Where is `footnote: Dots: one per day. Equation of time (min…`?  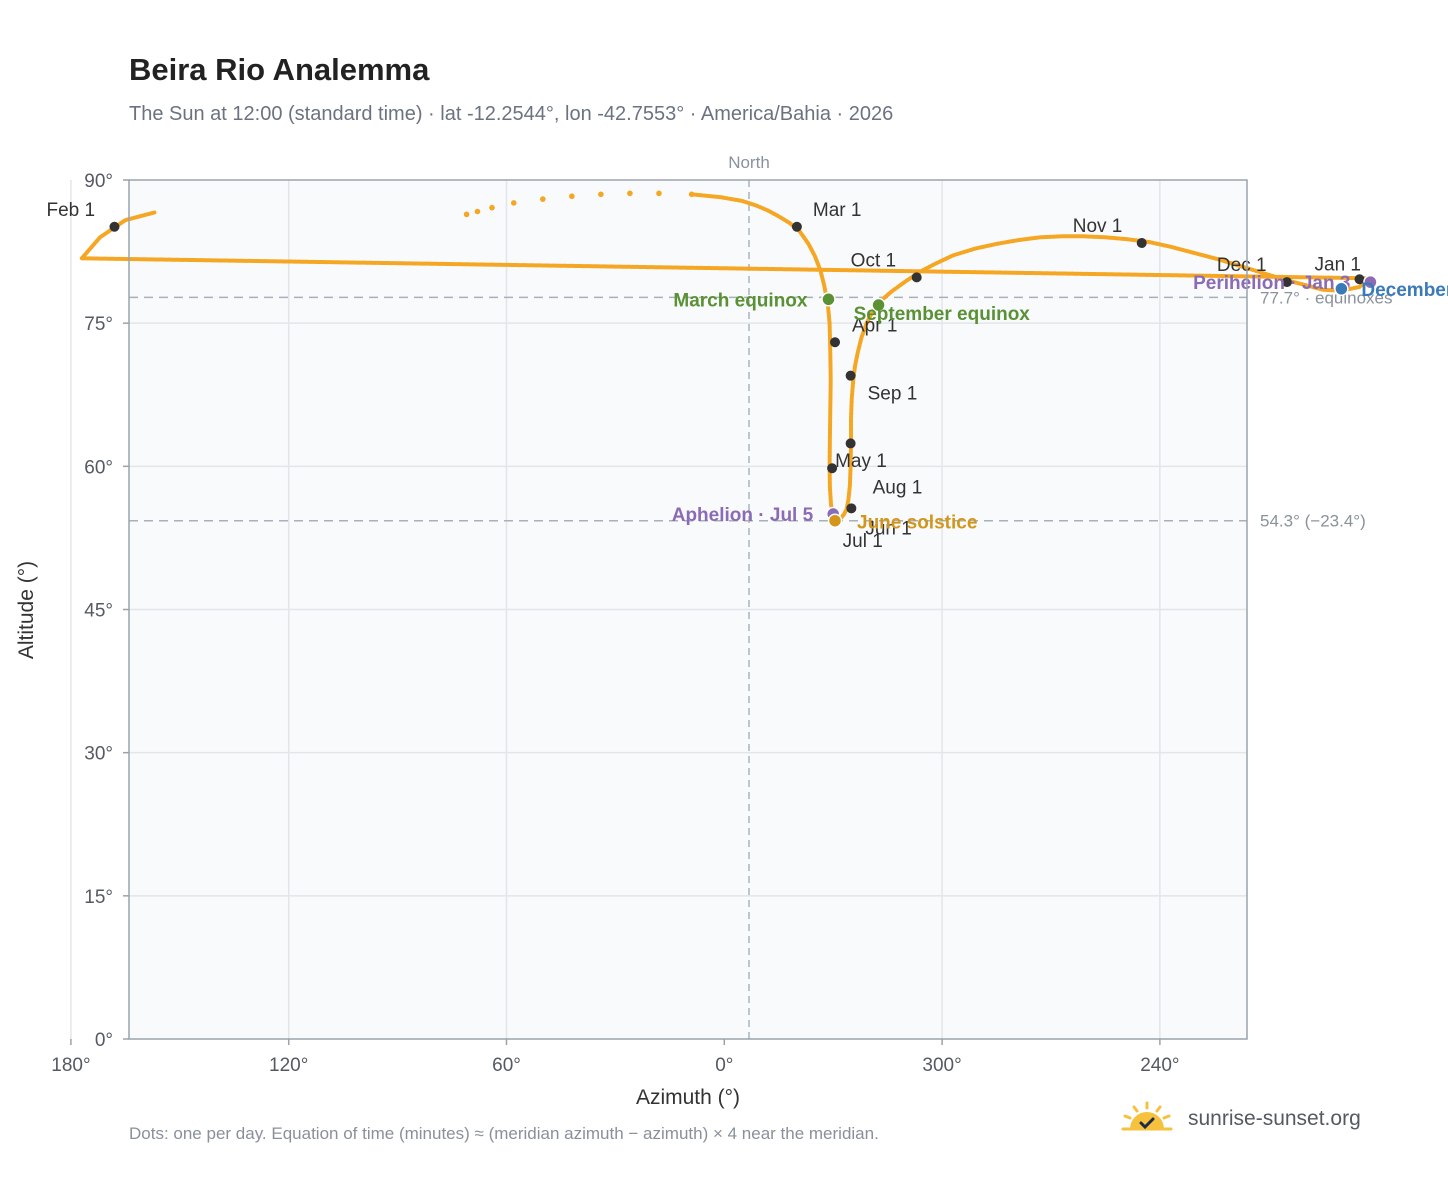 footnote: Dots: one per day. Equation of time (min… is located at coordinates (504, 1133).